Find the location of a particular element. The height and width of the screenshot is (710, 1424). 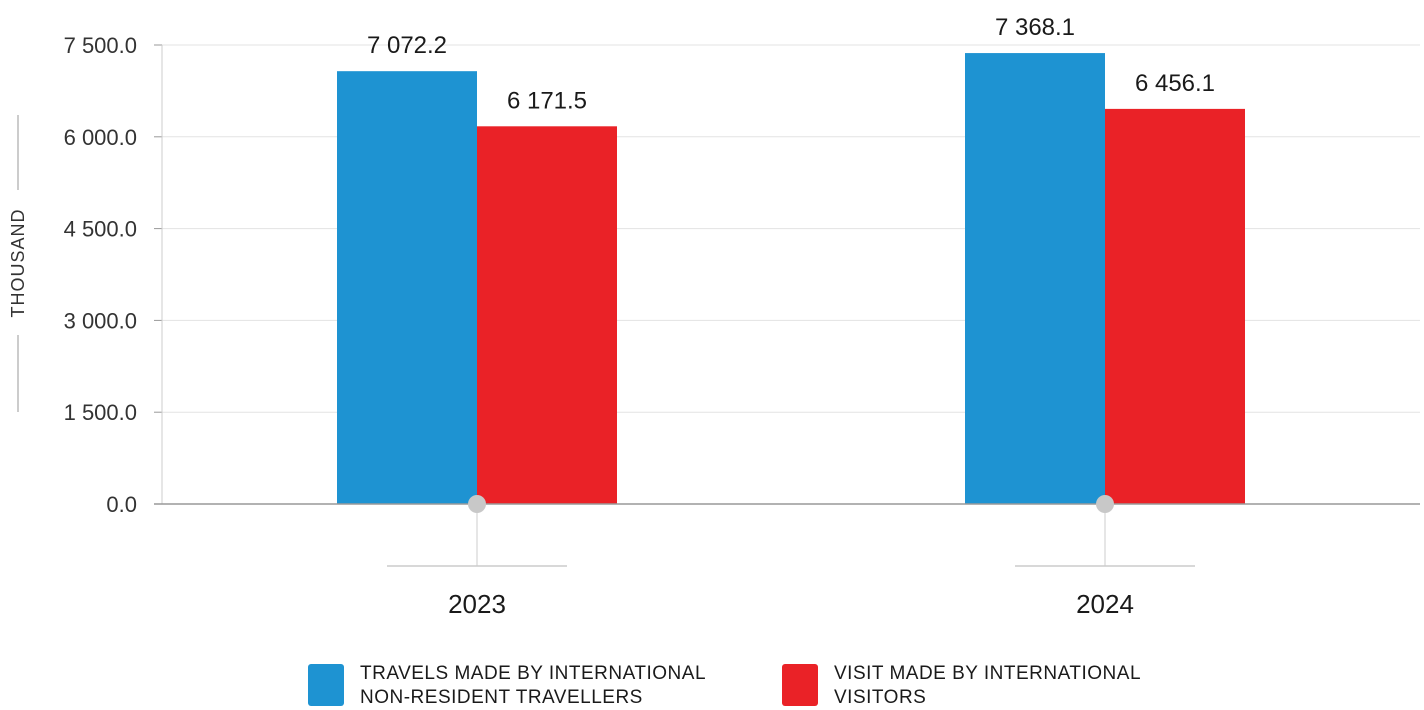

y-tick-label: 6 000.0 is located at coordinates (100, 137).